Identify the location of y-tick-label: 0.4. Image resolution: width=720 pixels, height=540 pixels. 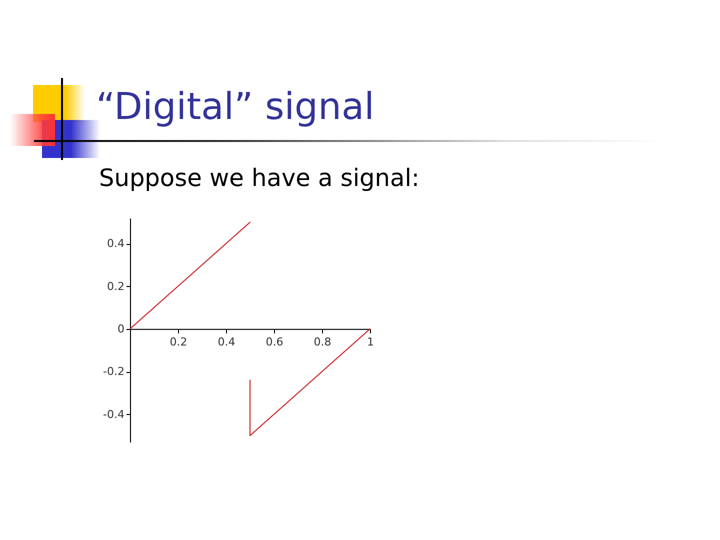
(115, 243).